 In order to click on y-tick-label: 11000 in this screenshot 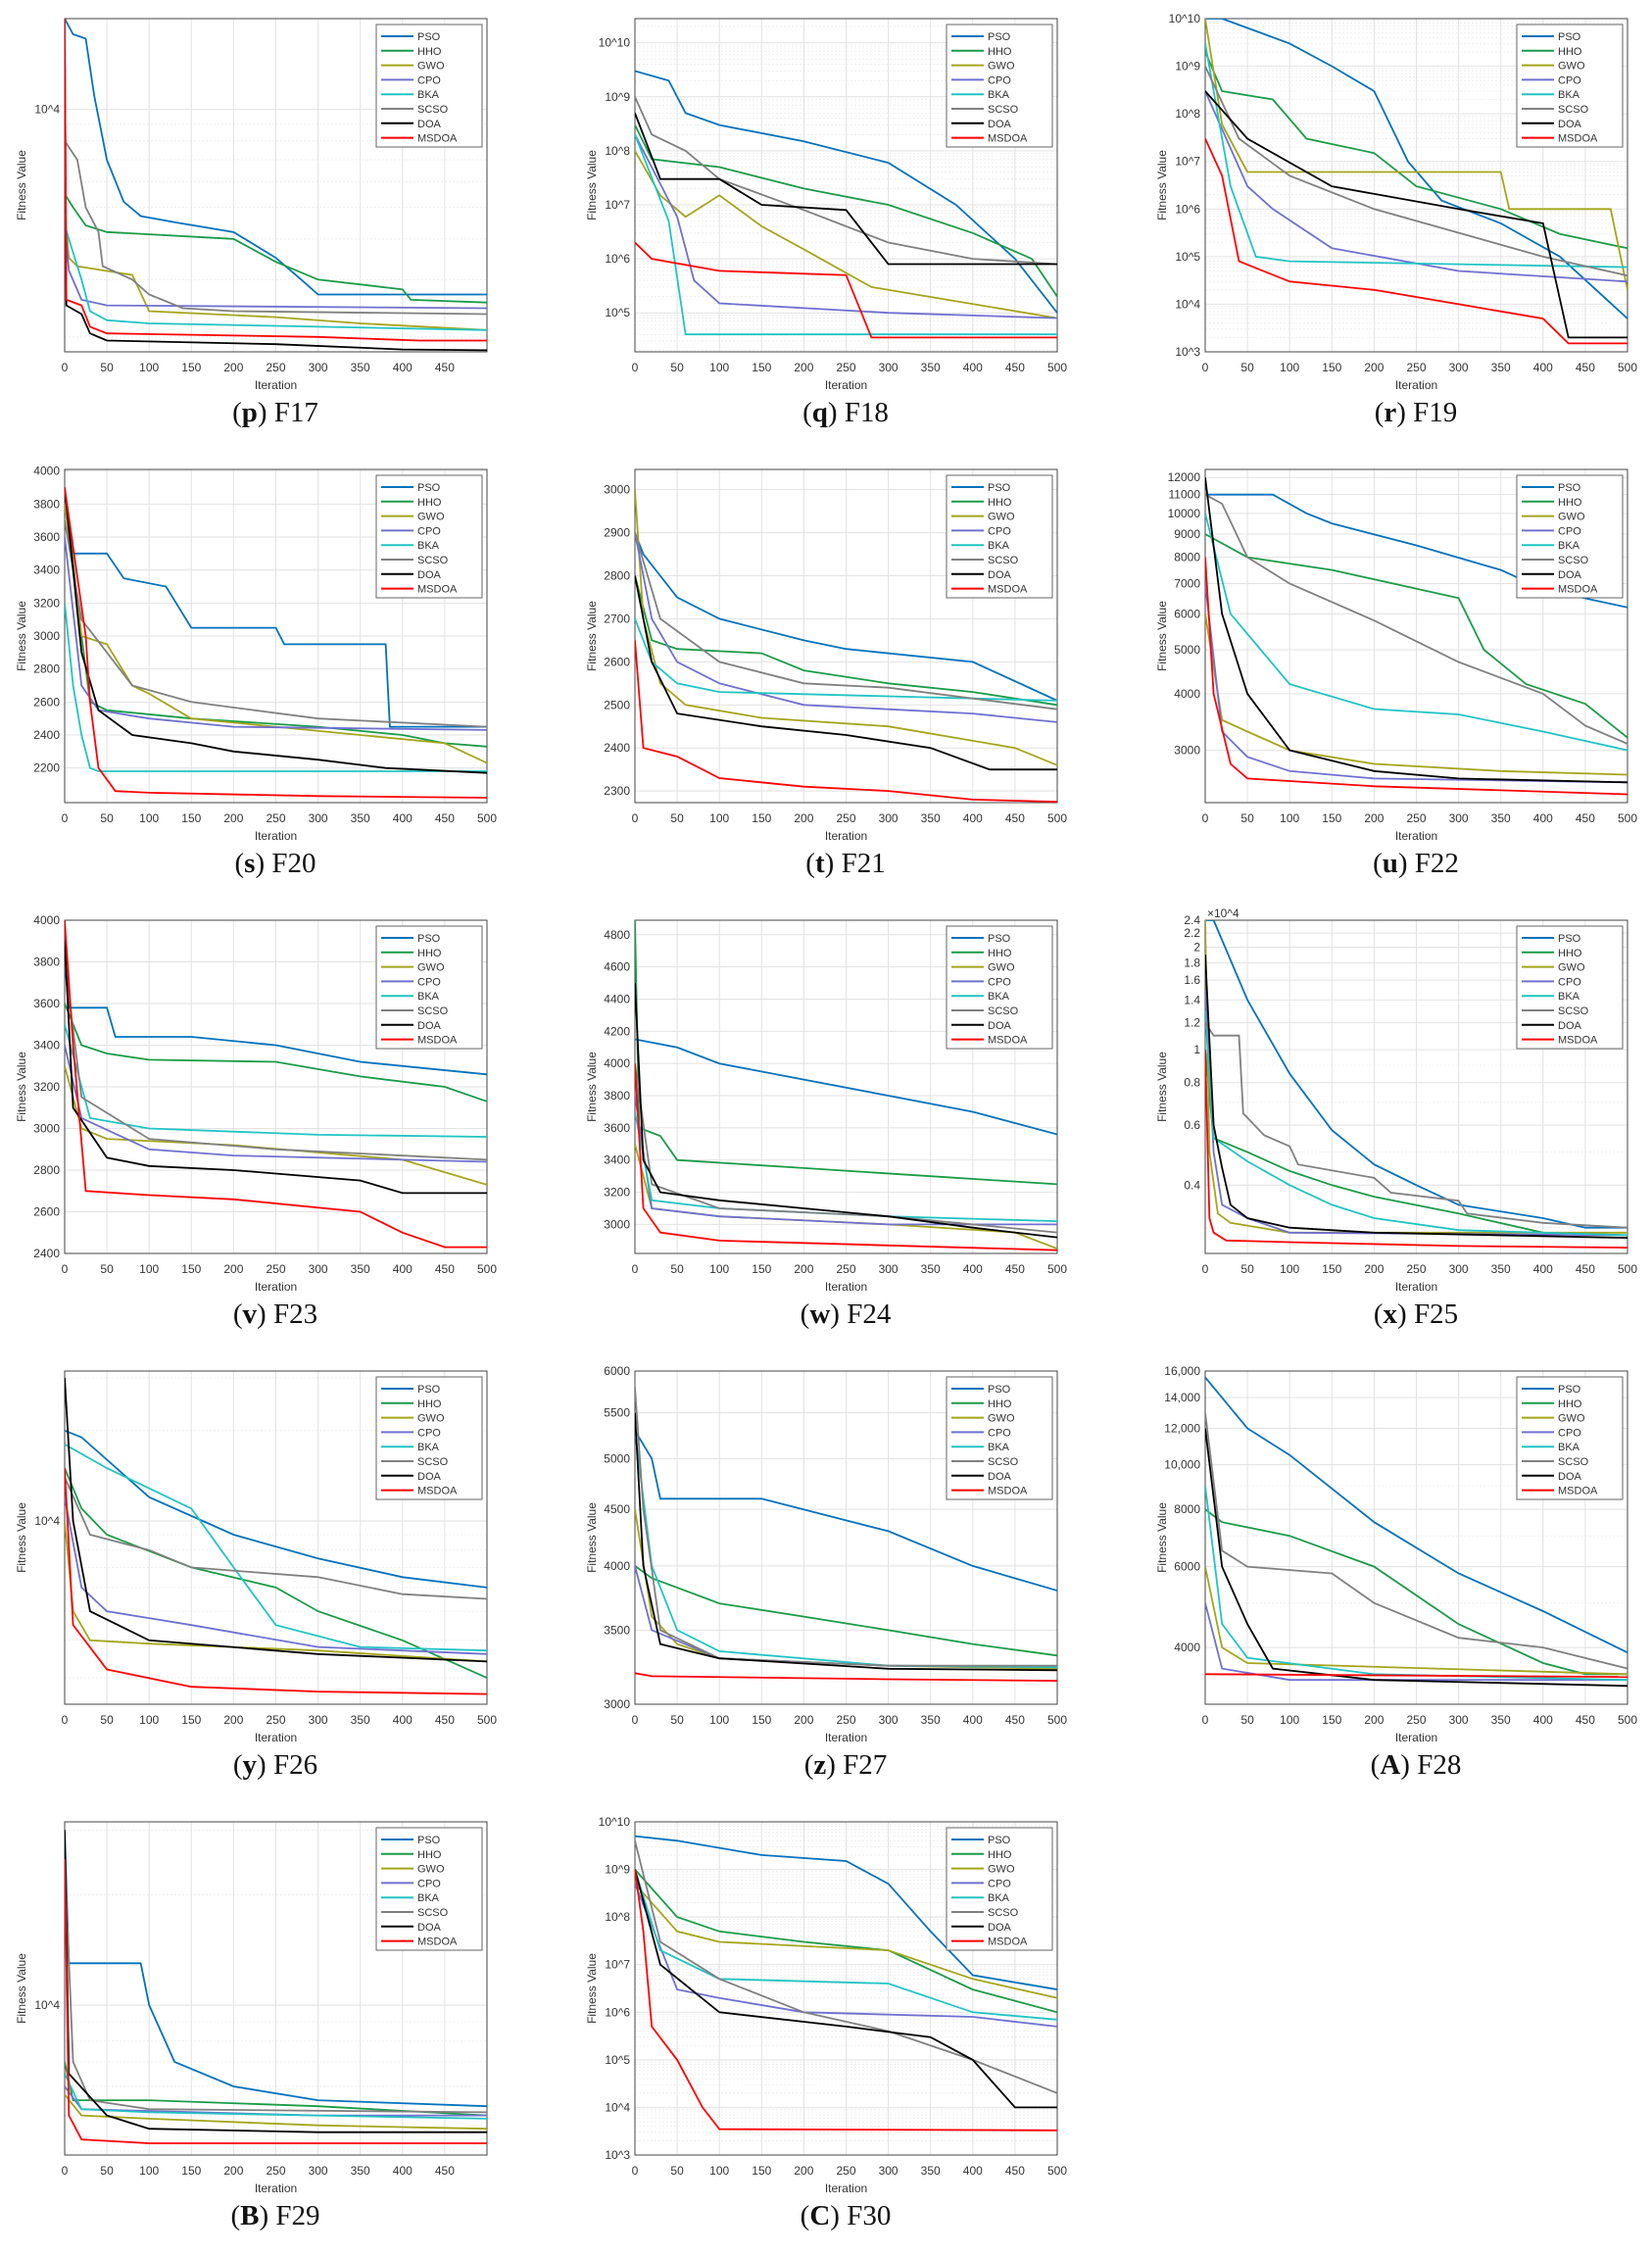, I will do `click(1185, 495)`.